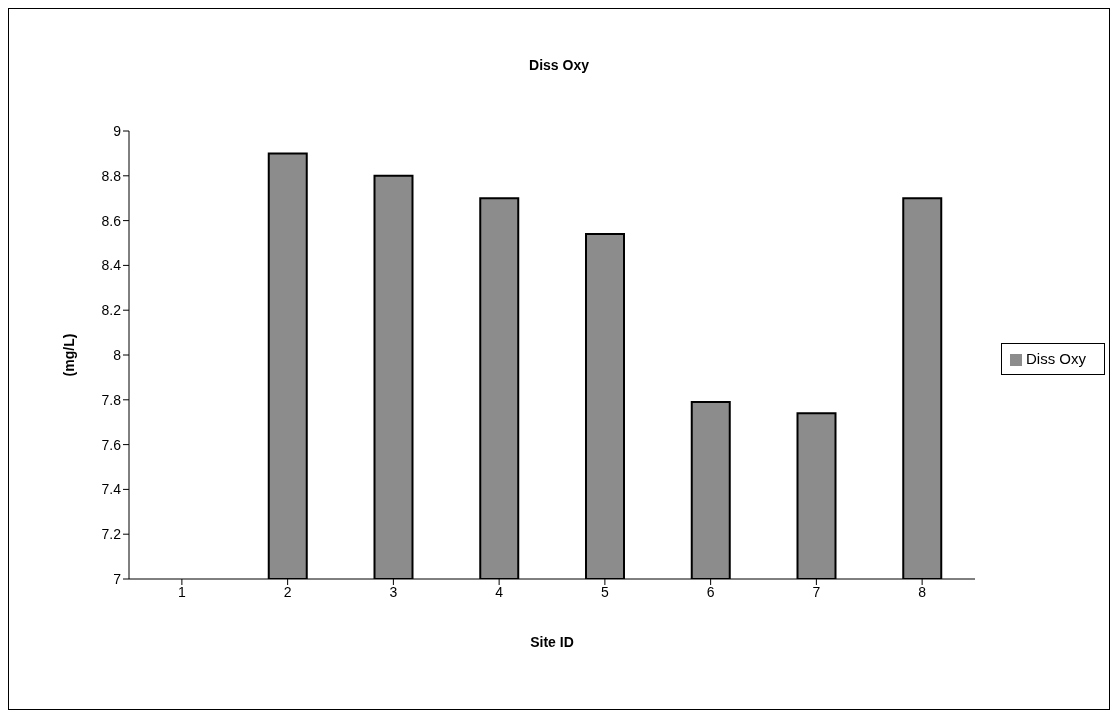  I want to click on x-axis-title: Site ID, so click(552, 642).